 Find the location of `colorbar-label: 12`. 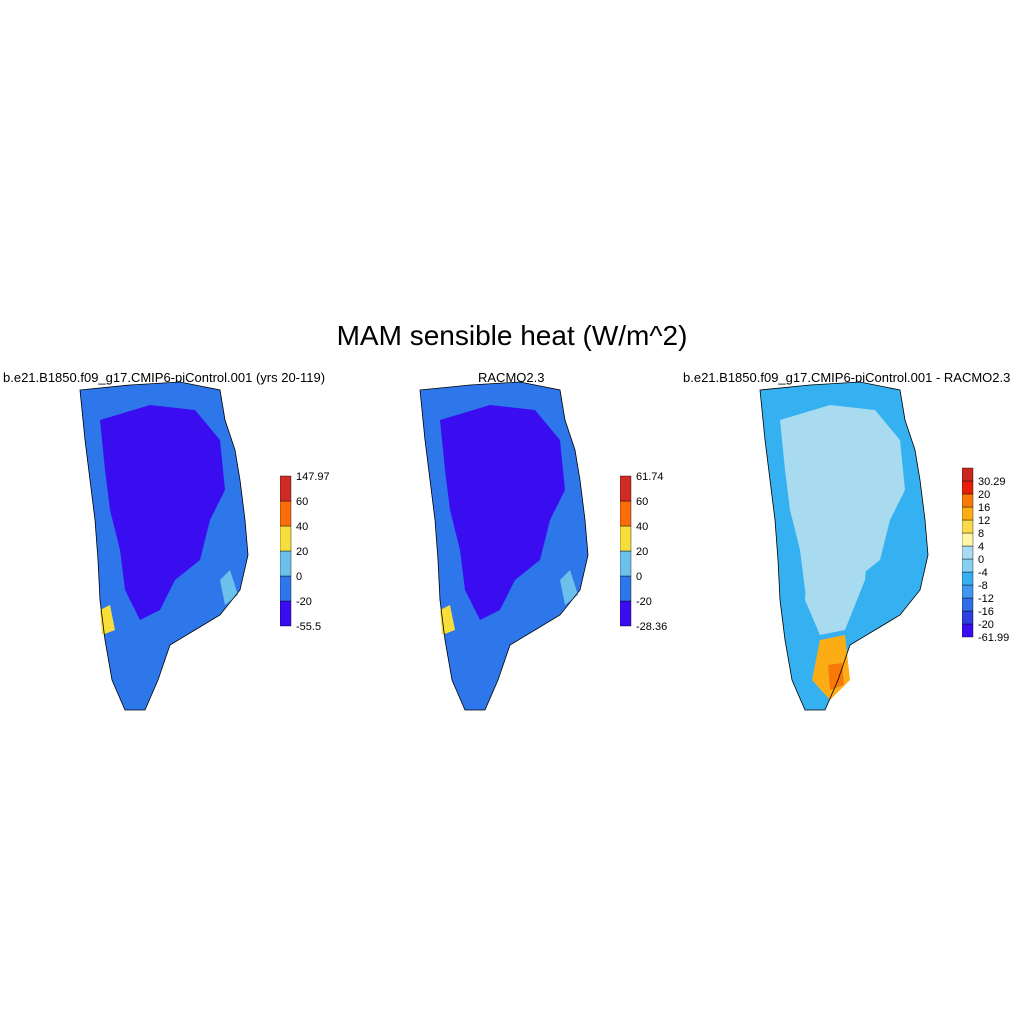

colorbar-label: 12 is located at coordinates (984, 521).